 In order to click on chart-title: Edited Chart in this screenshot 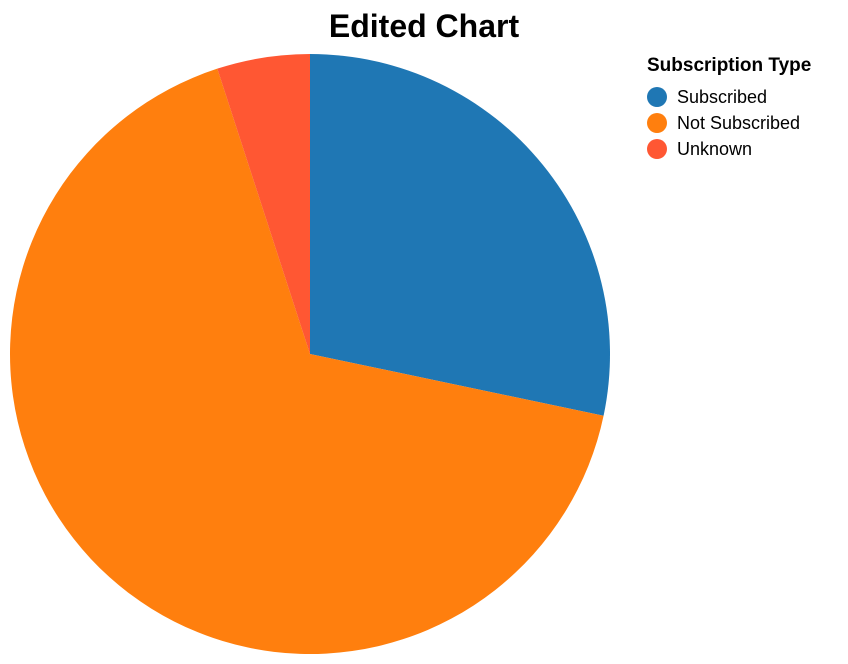, I will do `click(424, 26)`.